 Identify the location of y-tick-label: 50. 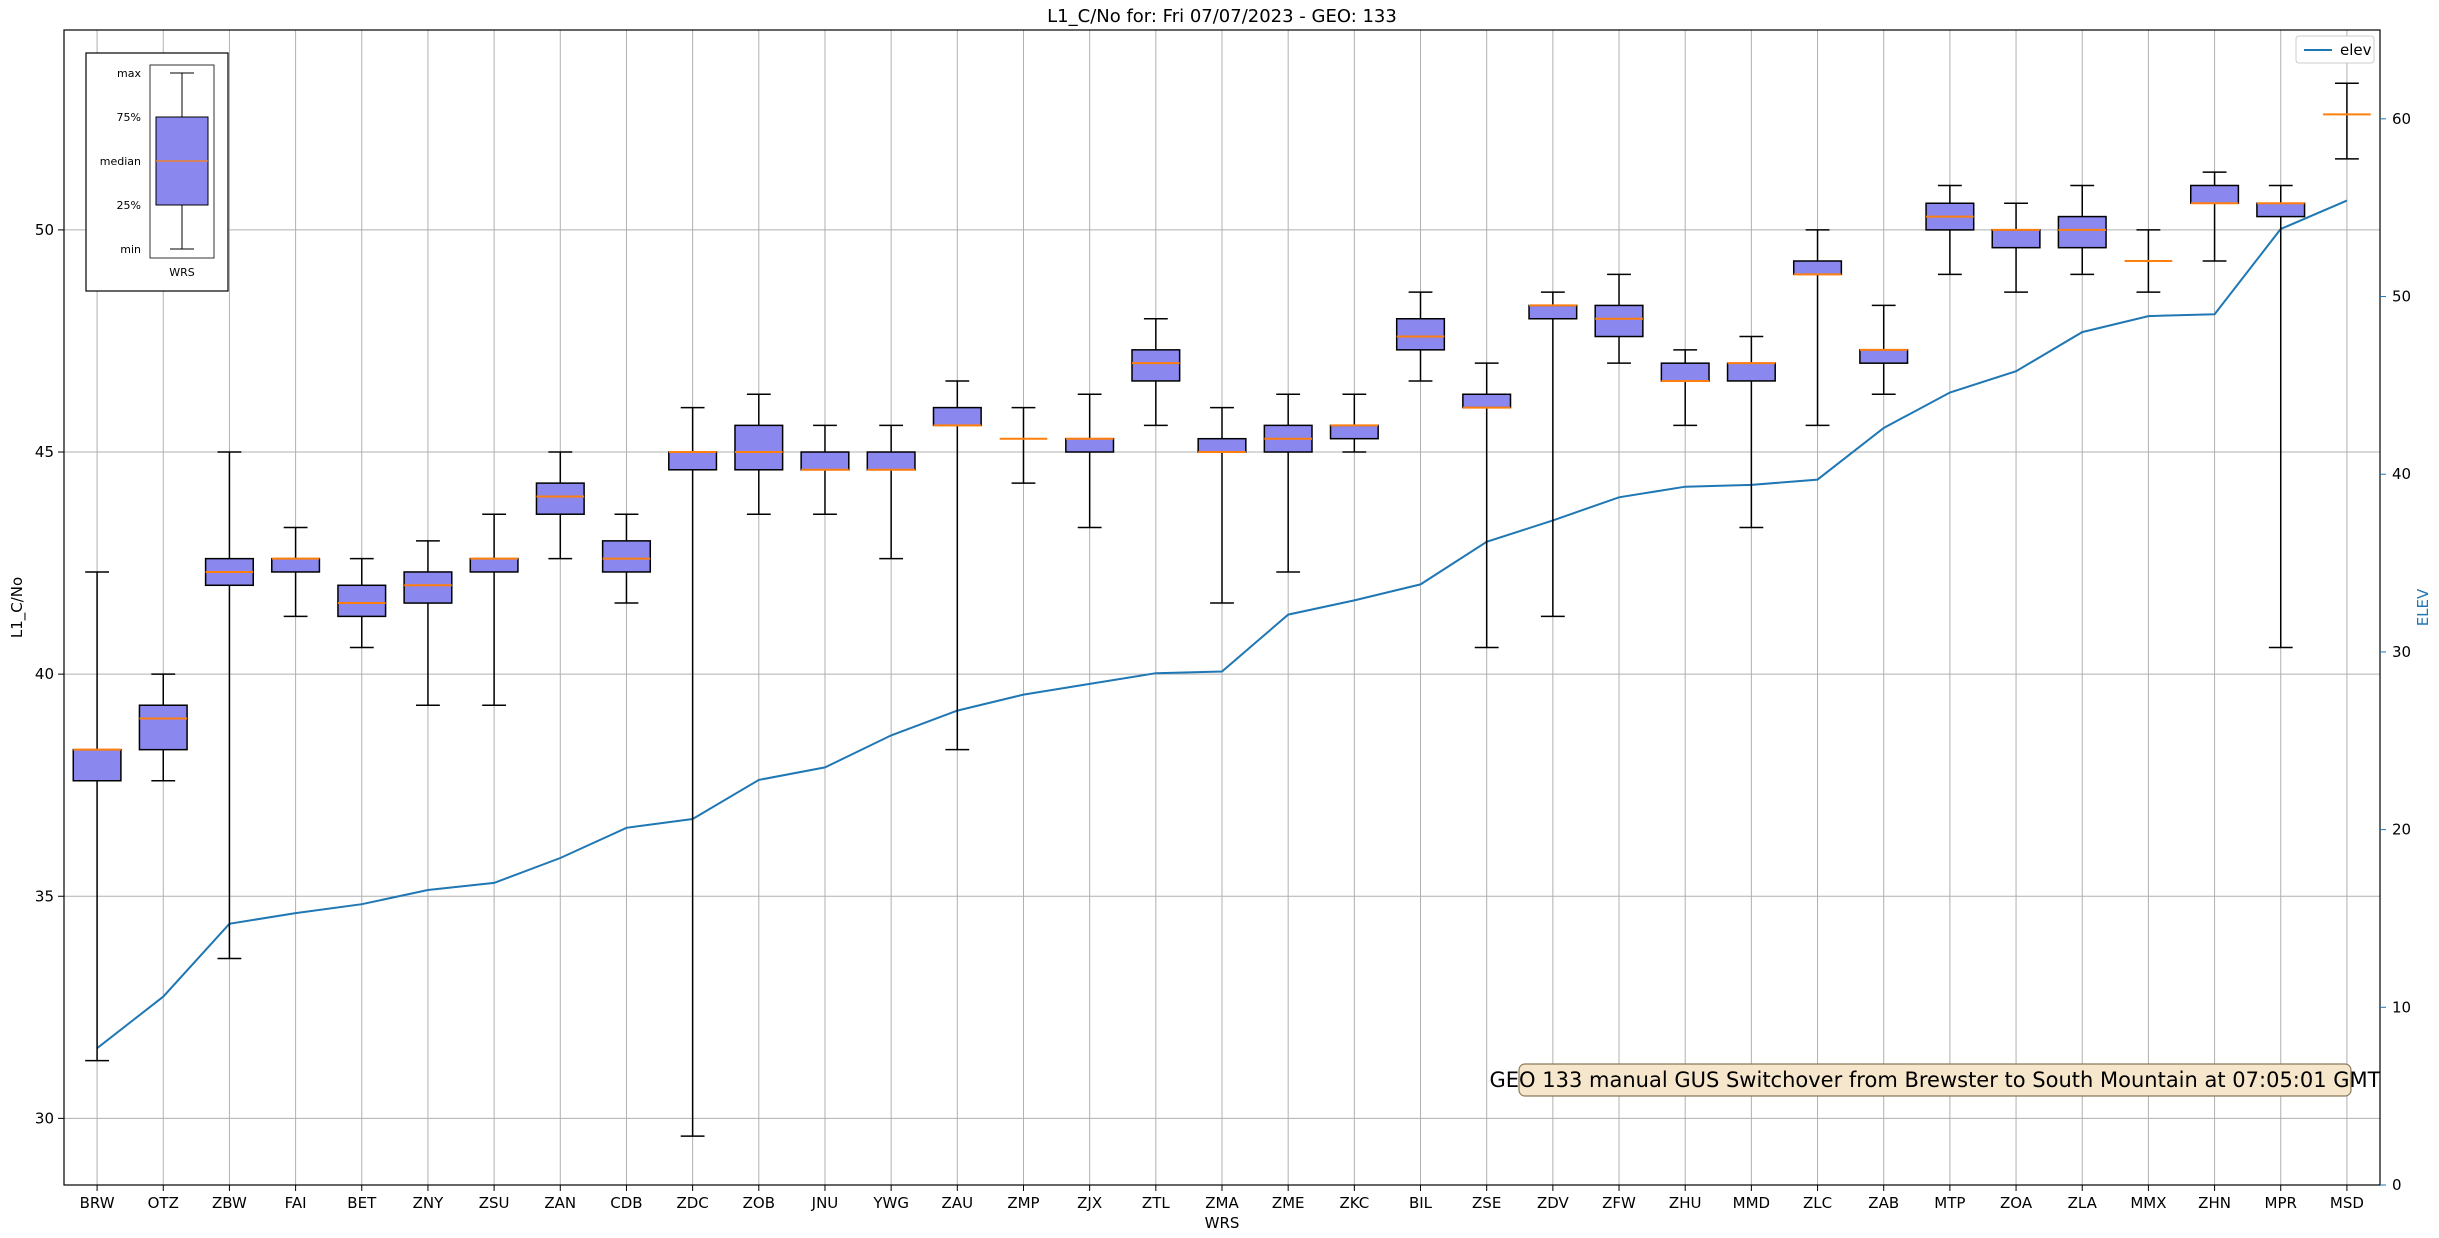
(44, 230).